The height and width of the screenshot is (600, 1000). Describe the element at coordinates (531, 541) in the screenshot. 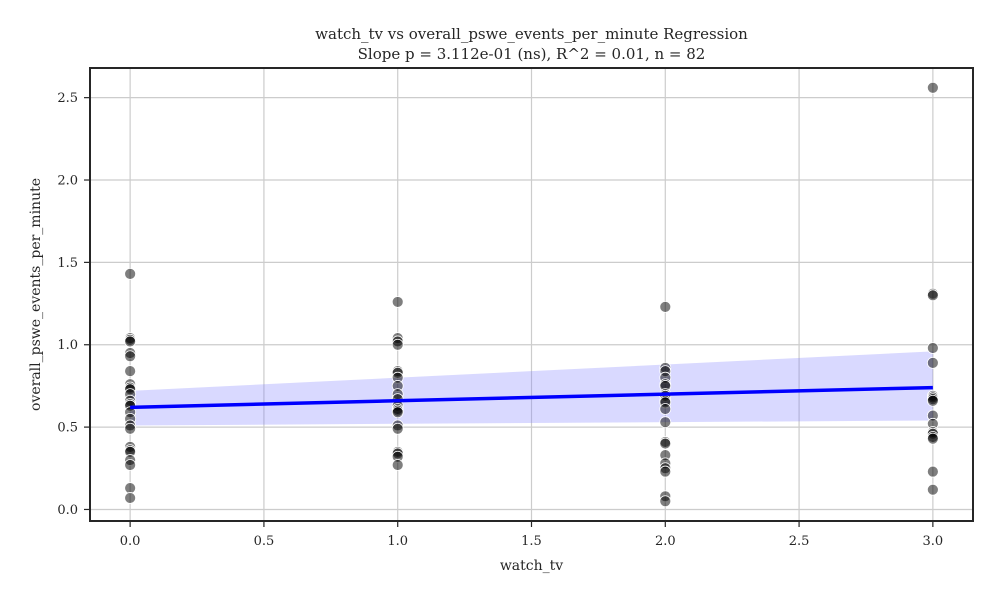

I see `x-tick-label: 1.5` at that location.